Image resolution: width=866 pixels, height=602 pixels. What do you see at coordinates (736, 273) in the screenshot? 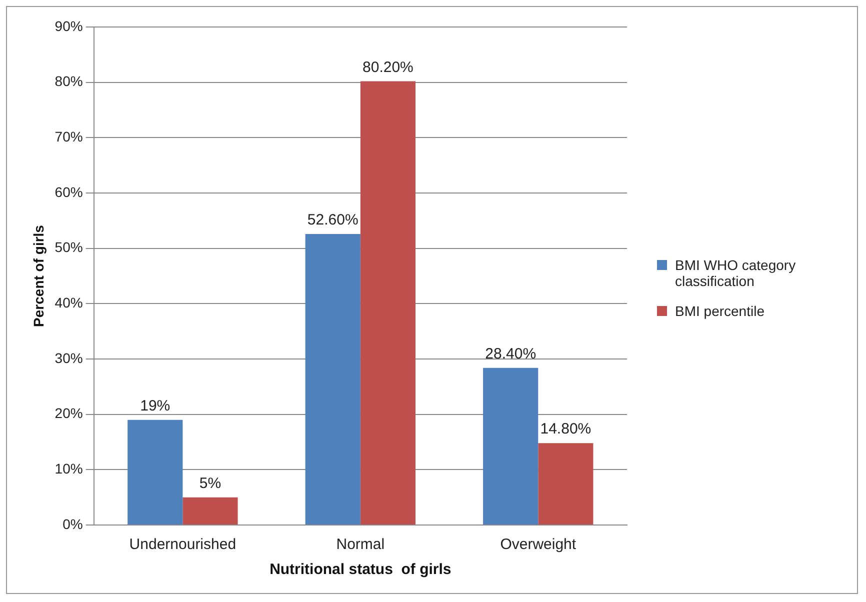
I see `legend-label: BMI WHO category classification` at bounding box center [736, 273].